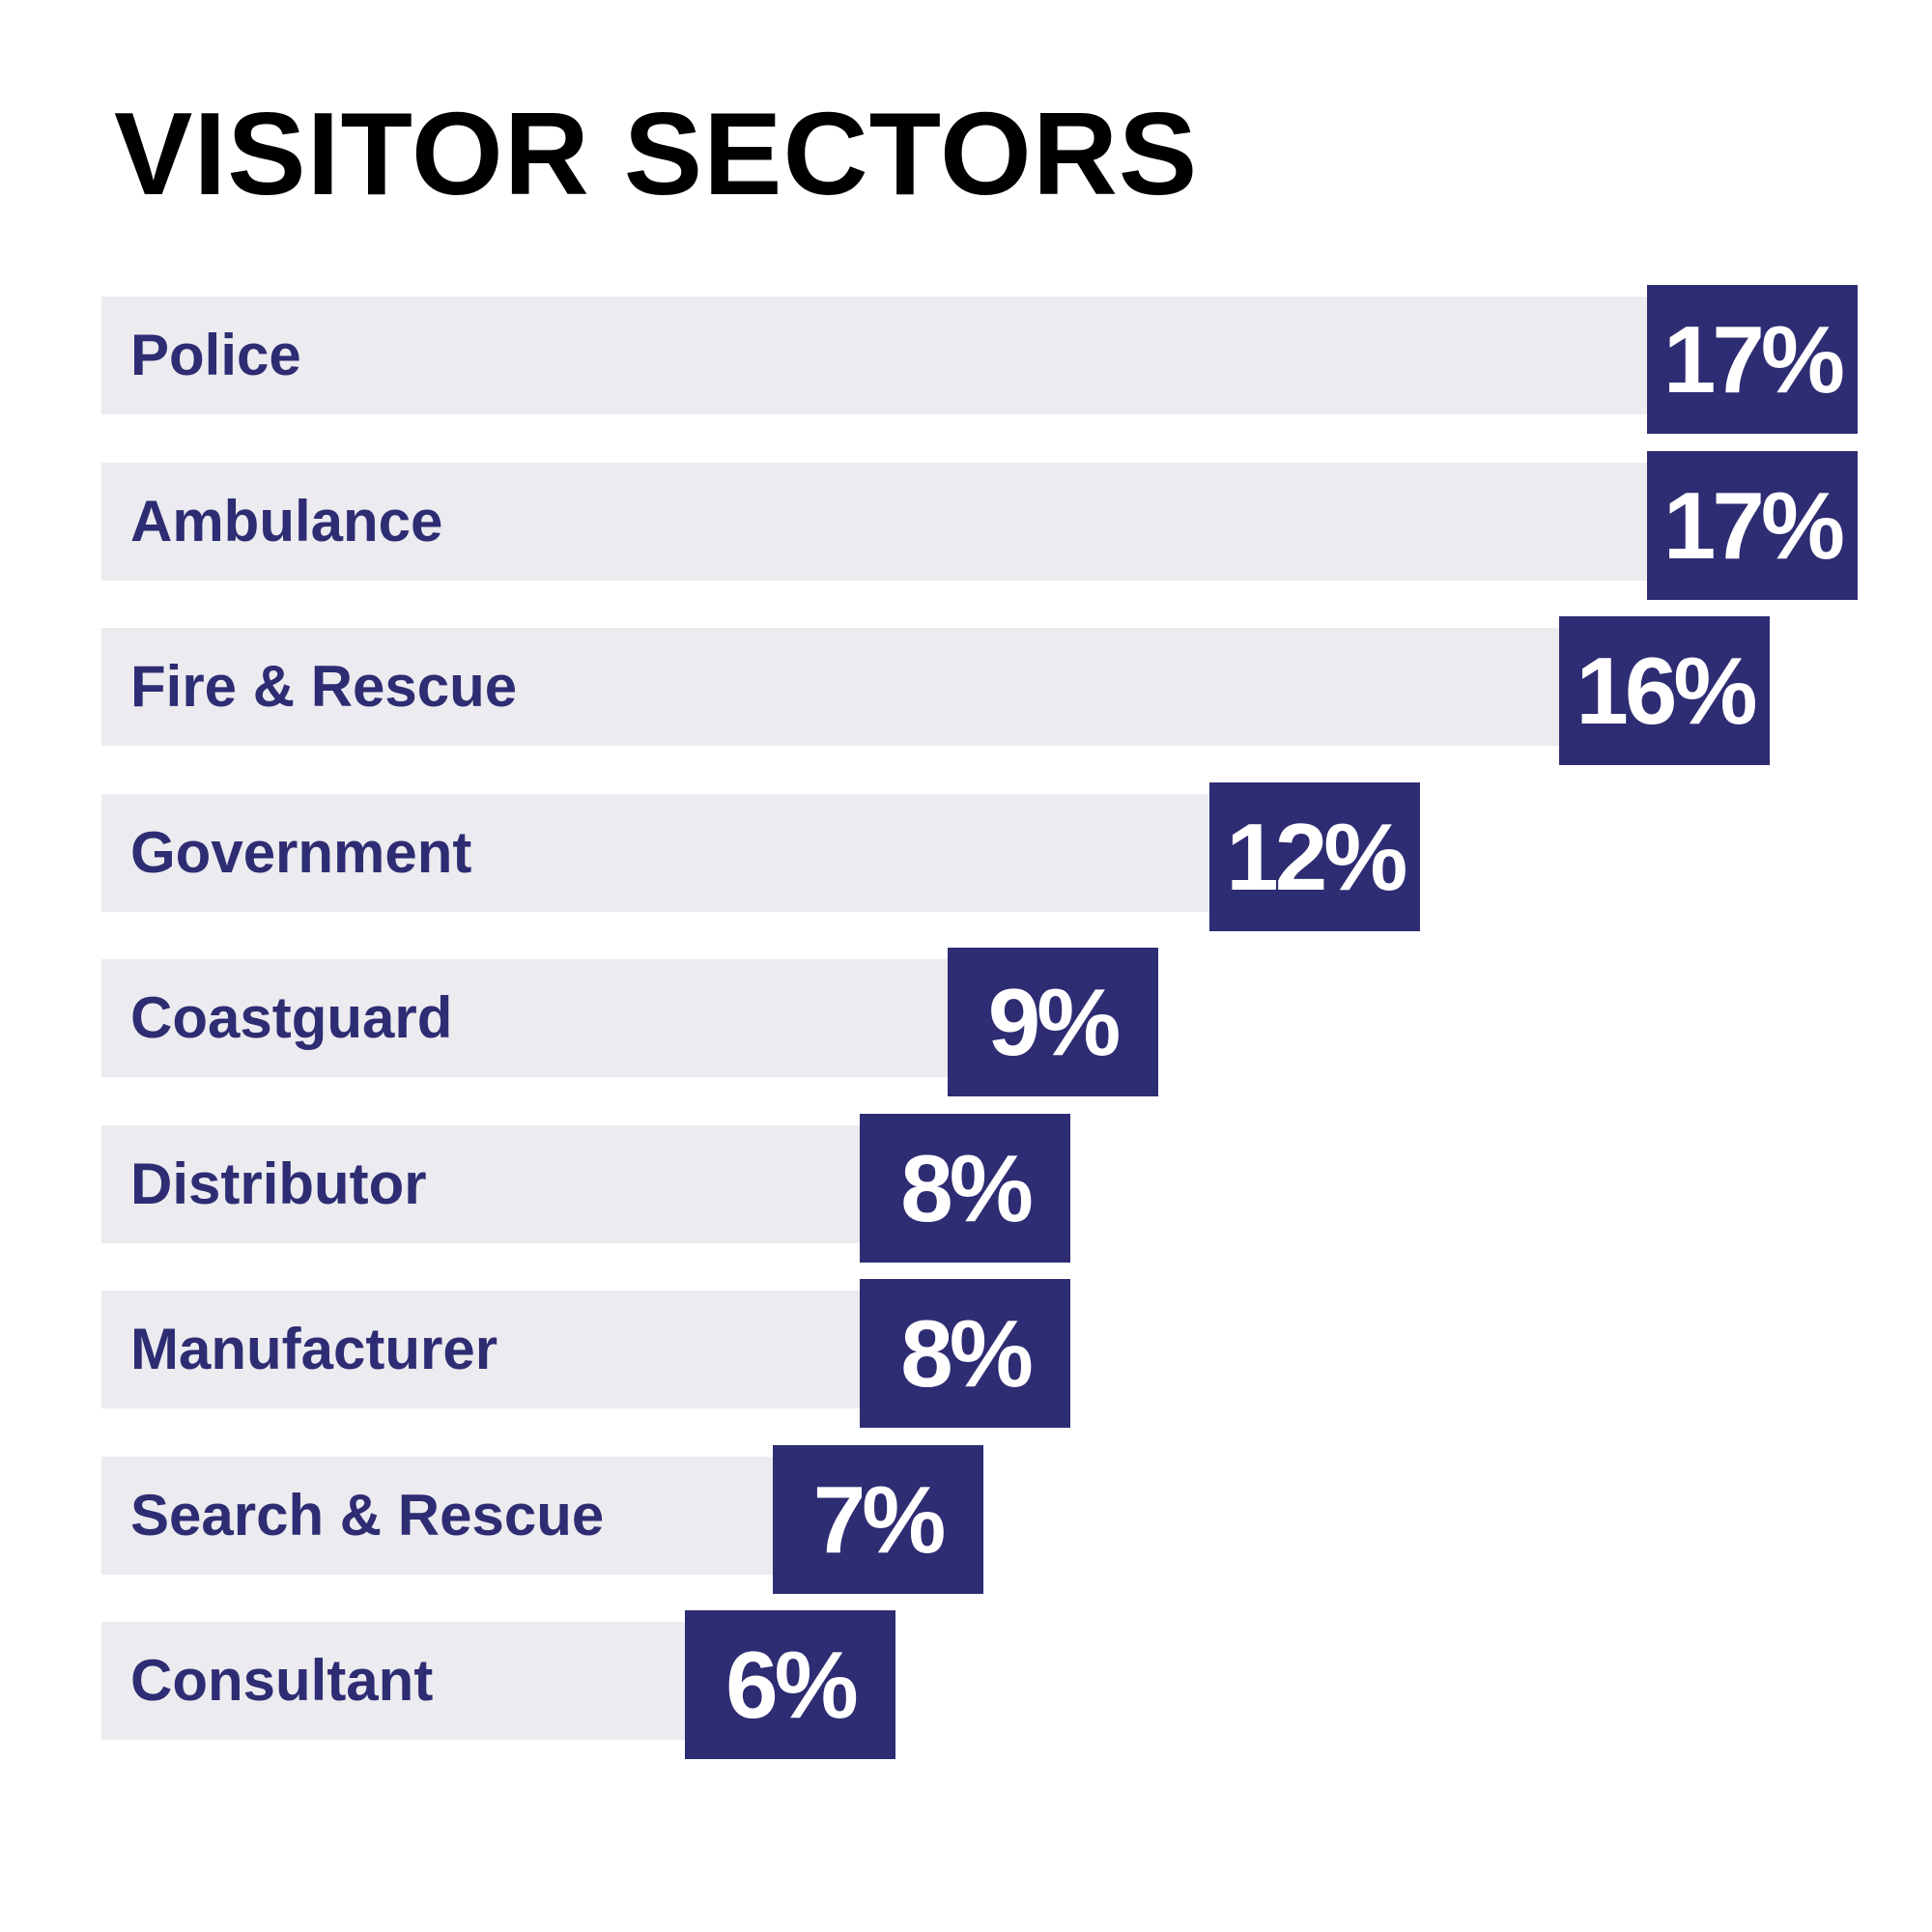 The height and width of the screenshot is (1932, 1932). What do you see at coordinates (278, 1183) in the screenshot?
I see `category-label: Distributor` at bounding box center [278, 1183].